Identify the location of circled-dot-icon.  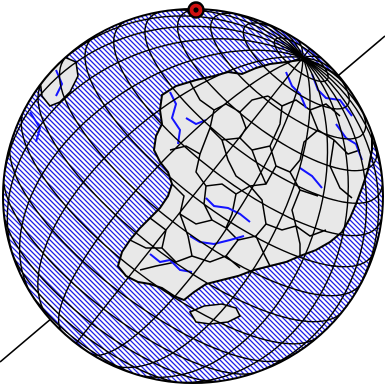
(196, 10).